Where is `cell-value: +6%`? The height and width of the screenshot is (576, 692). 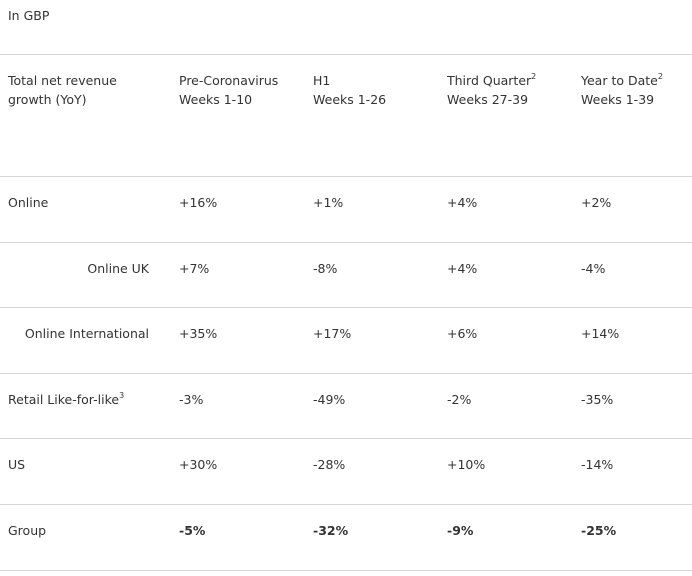 cell-value: +6% is located at coordinates (462, 334).